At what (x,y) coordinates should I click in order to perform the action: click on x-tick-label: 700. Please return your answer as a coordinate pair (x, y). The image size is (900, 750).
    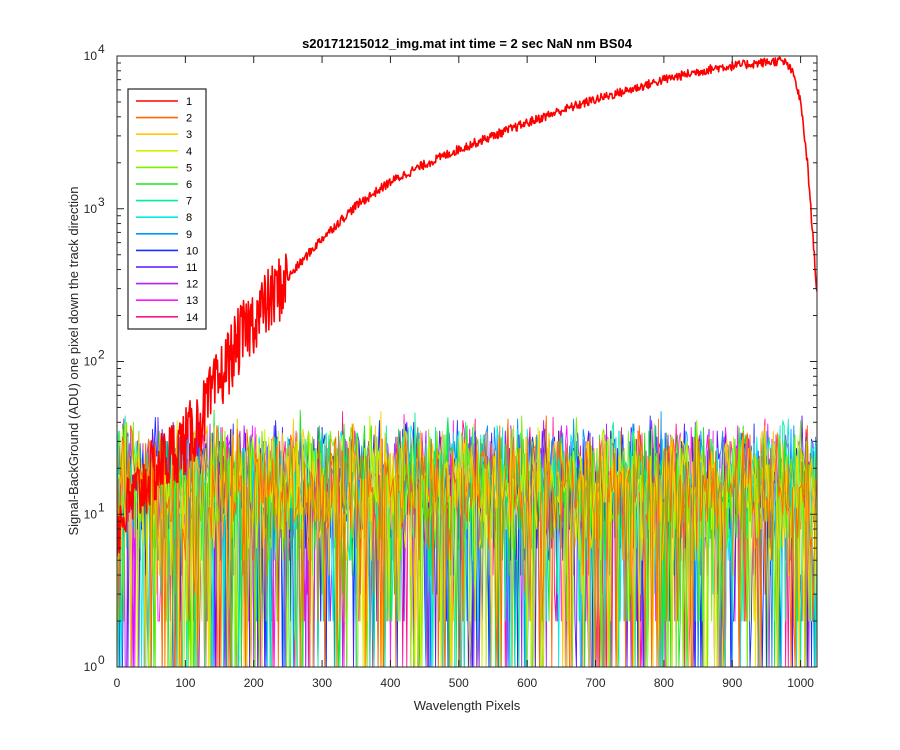
    Looking at the image, I should click on (596, 683).